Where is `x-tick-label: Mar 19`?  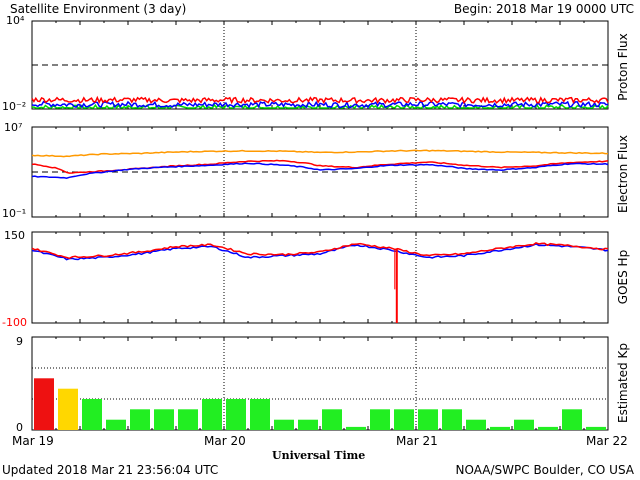 x-tick-label: Mar 19 is located at coordinates (33, 441).